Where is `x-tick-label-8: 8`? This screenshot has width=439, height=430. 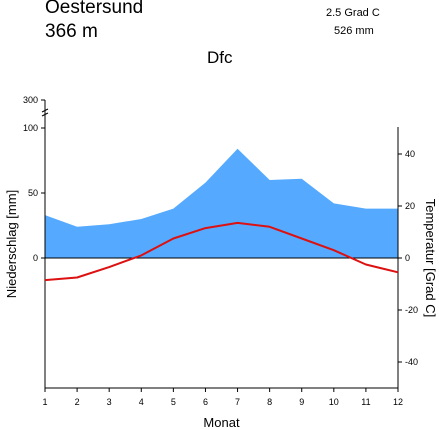 x-tick-label-8: 8 is located at coordinates (269, 402).